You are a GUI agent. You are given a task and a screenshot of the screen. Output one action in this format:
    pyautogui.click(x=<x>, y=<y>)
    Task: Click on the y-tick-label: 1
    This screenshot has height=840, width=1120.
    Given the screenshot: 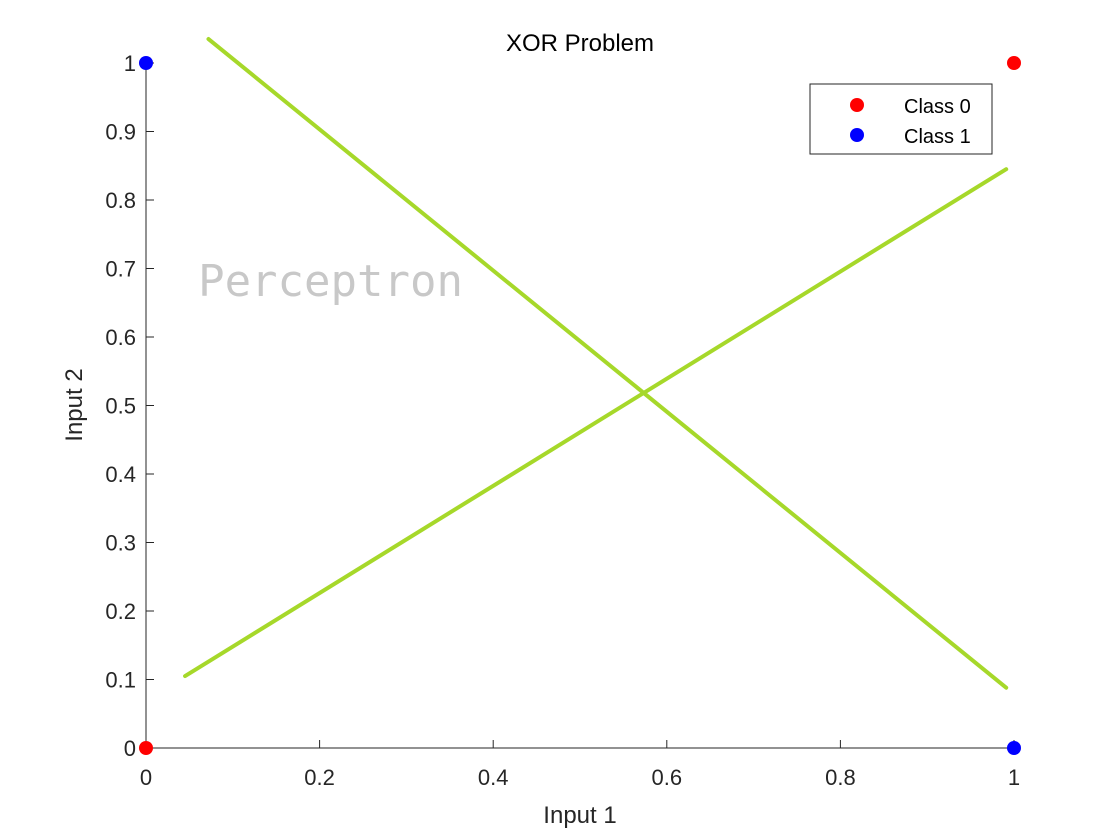 What is the action you would take?
    pyautogui.click(x=130, y=63)
    